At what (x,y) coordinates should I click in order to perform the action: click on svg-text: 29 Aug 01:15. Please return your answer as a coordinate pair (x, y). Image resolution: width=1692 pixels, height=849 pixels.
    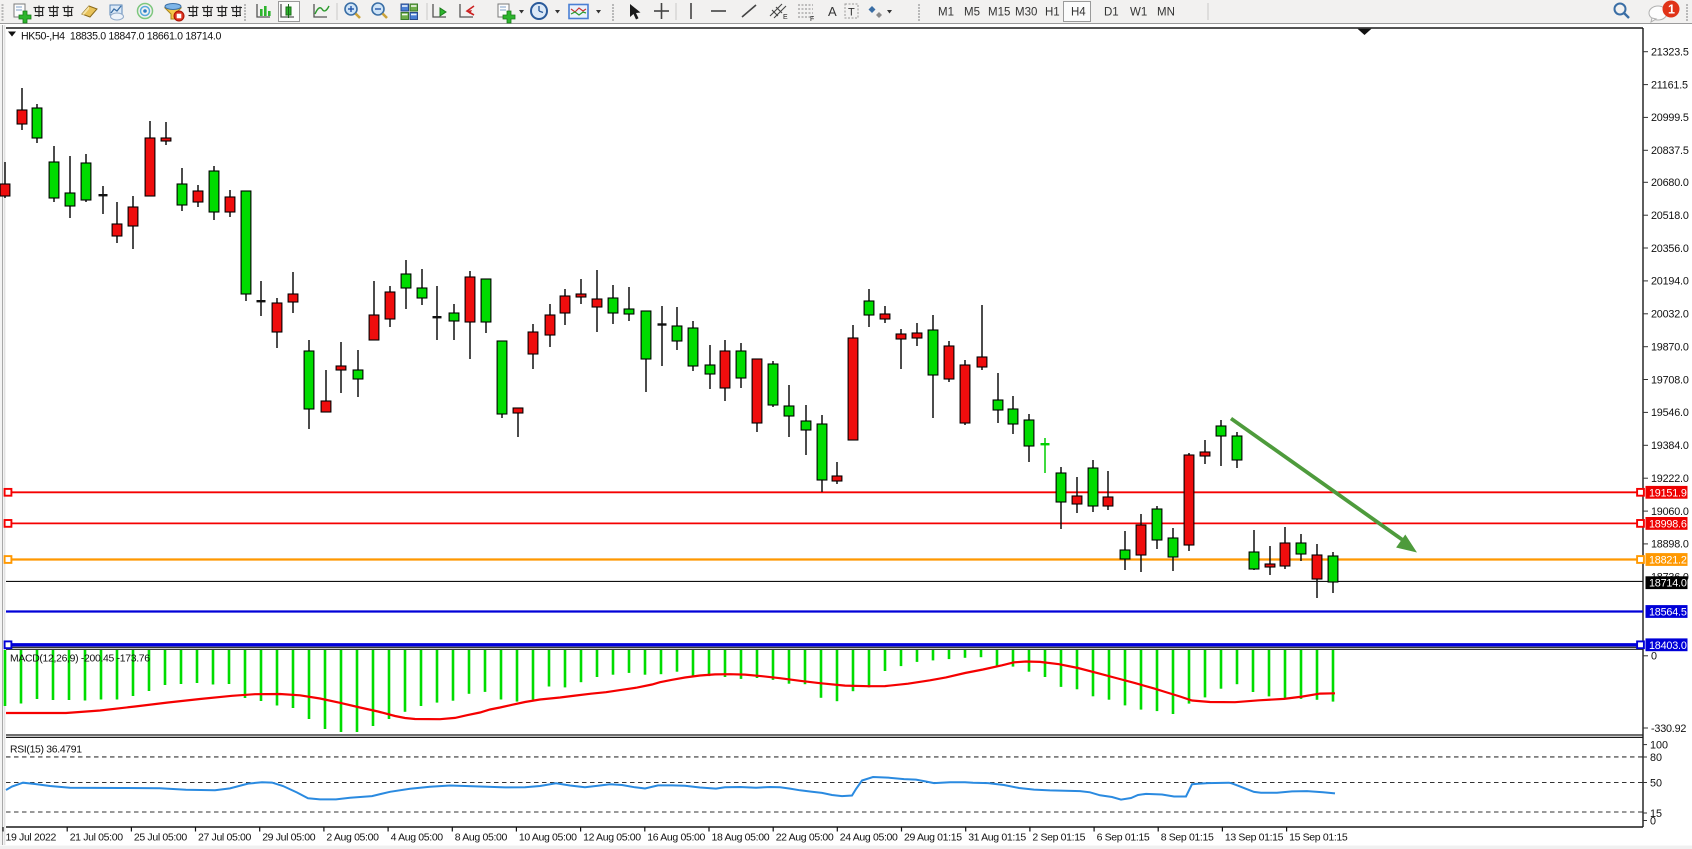
    Looking at the image, I should click on (933, 838).